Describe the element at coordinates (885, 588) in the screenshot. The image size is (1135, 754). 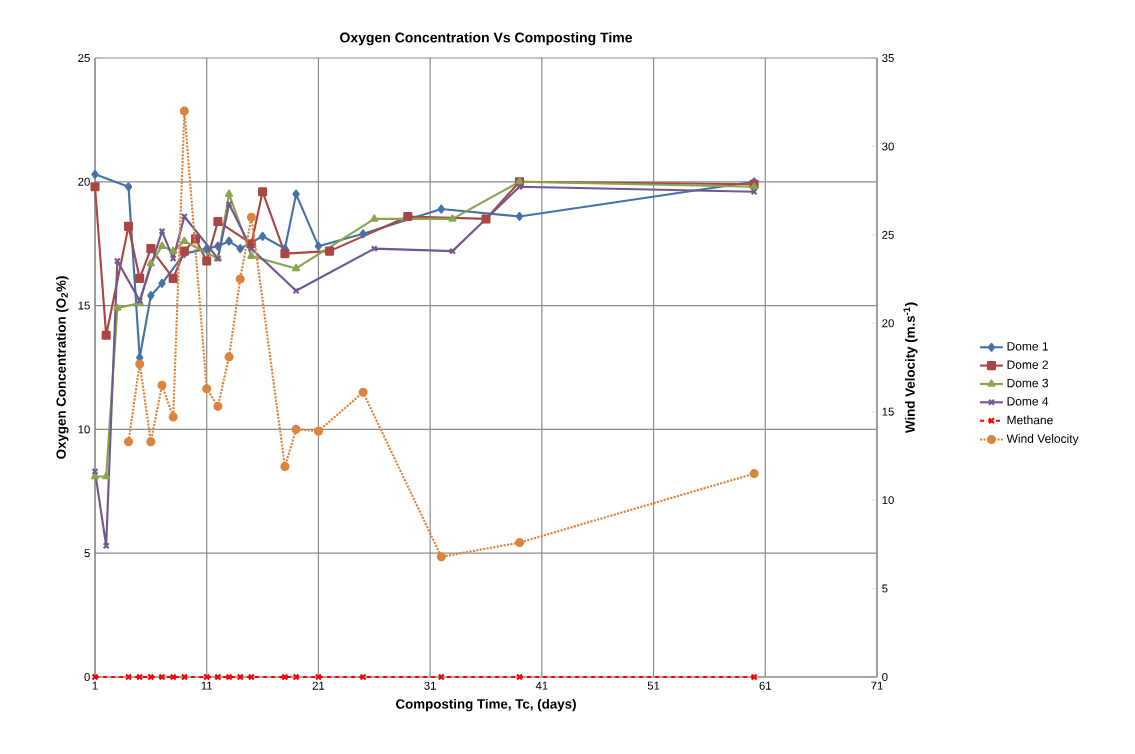
I see `y2-tick-label: 5` at that location.